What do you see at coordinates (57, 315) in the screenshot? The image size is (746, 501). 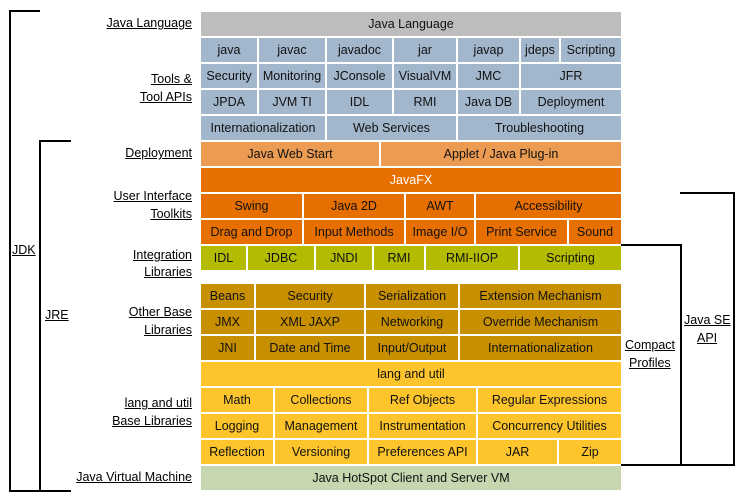 I see `label-jre: JRE` at bounding box center [57, 315].